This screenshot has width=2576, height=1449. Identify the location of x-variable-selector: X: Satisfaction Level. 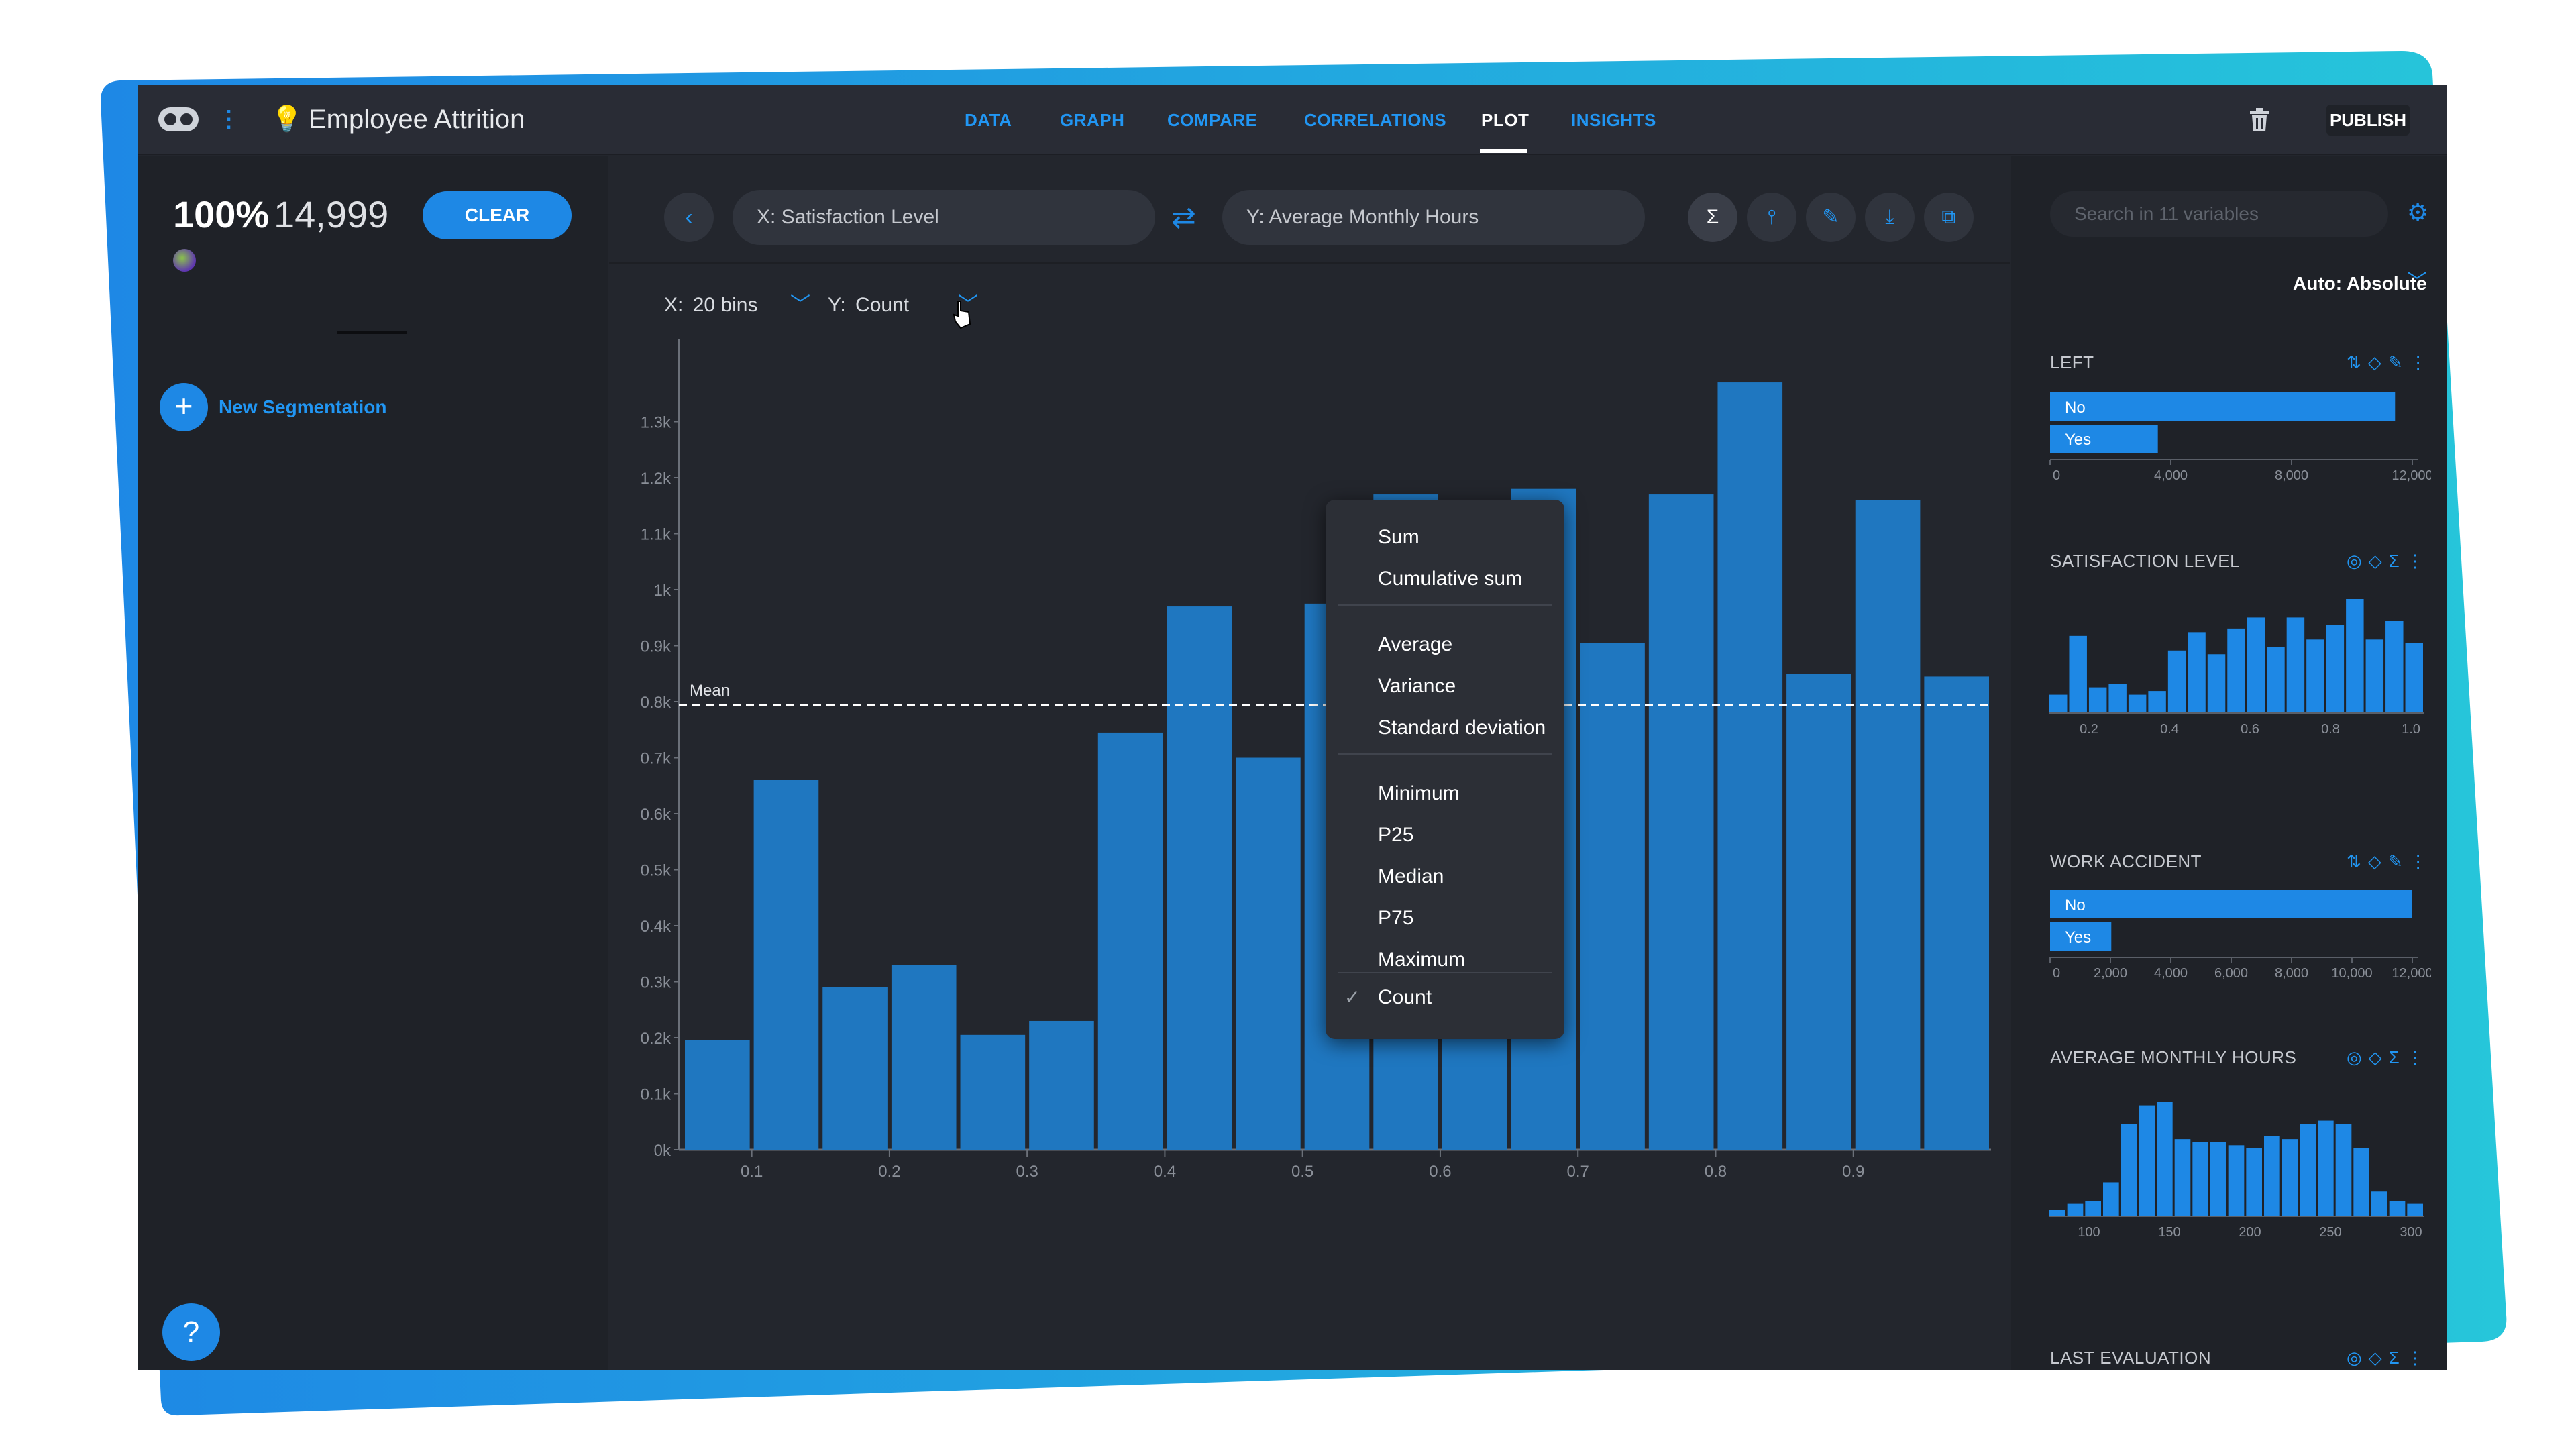
(944, 217).